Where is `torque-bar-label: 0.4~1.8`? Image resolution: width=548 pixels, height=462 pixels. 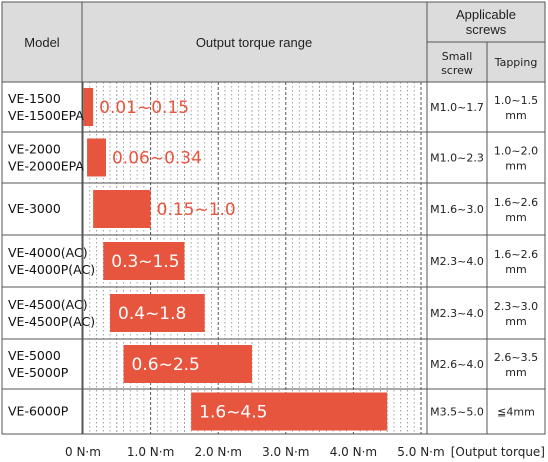 torque-bar-label: 0.4~1.8 is located at coordinates (152, 314).